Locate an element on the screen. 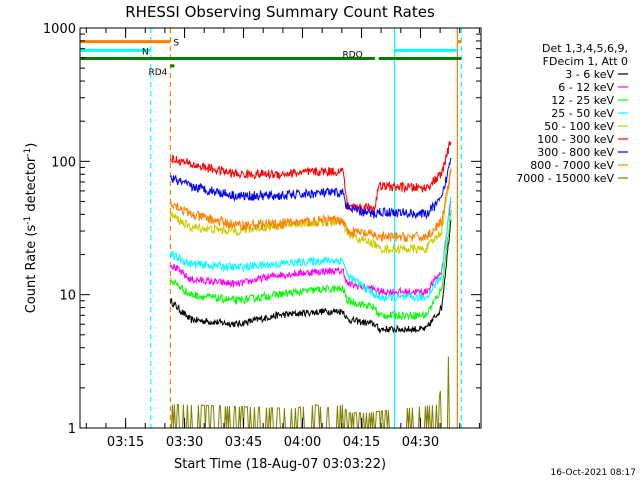 The height and width of the screenshot is (480, 640). legend-header: FDecim 1, Att 0 is located at coordinates (585, 61).